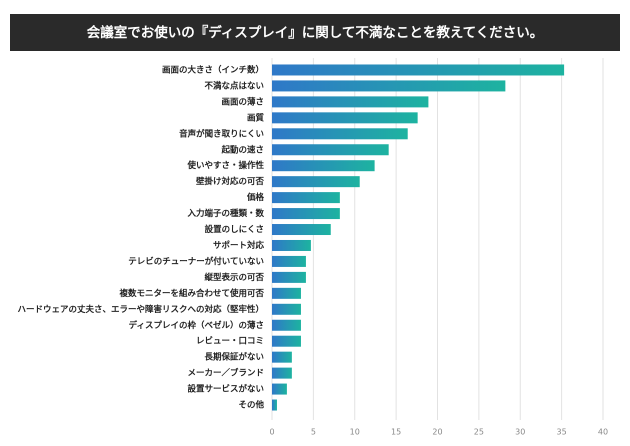 This screenshot has width=630, height=446. I want to click on category-label: 設置サービスがない, so click(225, 389).